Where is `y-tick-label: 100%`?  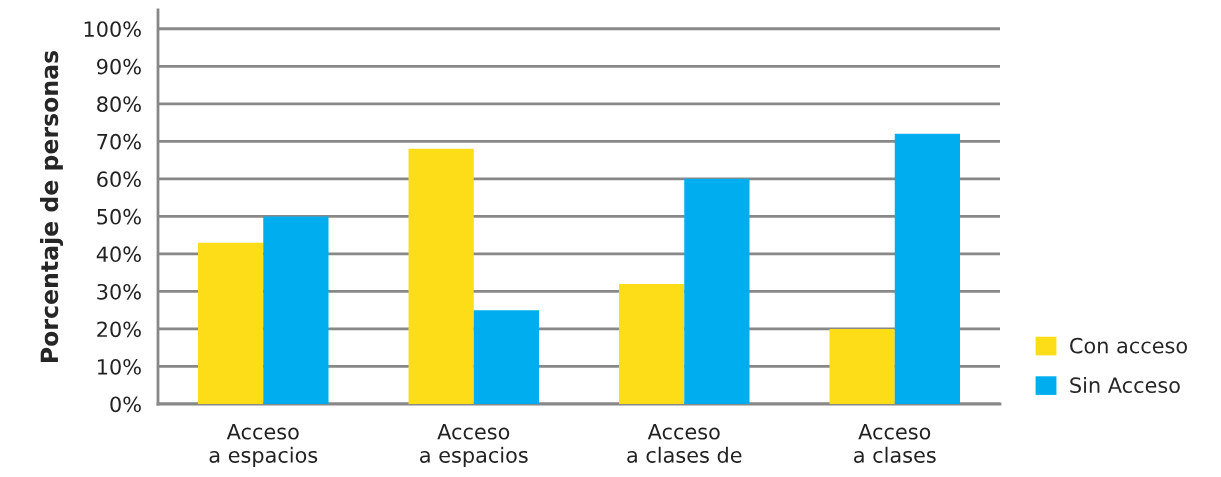
y-tick-label: 100% is located at coordinates (112, 29).